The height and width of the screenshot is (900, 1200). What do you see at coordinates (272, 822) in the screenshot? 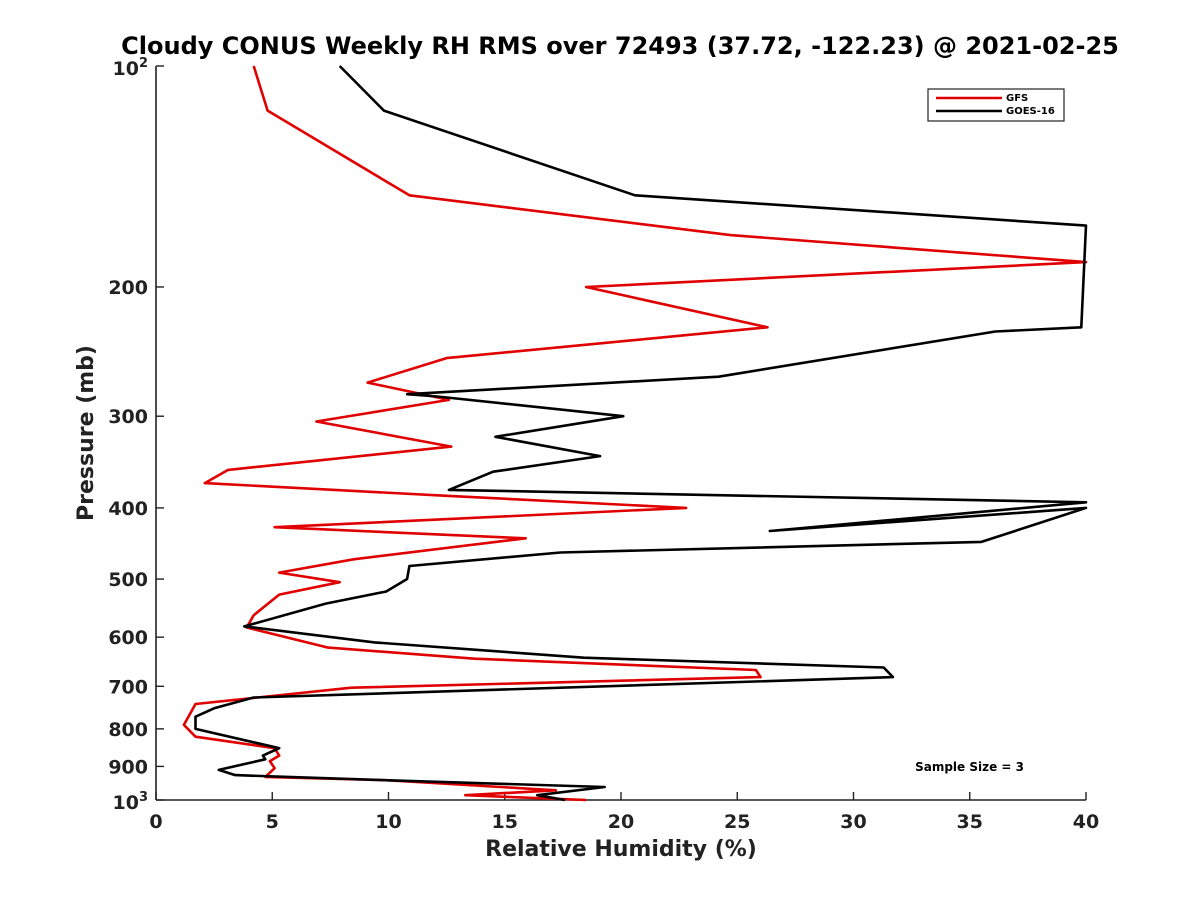
I see `x-tick-label: 5` at bounding box center [272, 822].